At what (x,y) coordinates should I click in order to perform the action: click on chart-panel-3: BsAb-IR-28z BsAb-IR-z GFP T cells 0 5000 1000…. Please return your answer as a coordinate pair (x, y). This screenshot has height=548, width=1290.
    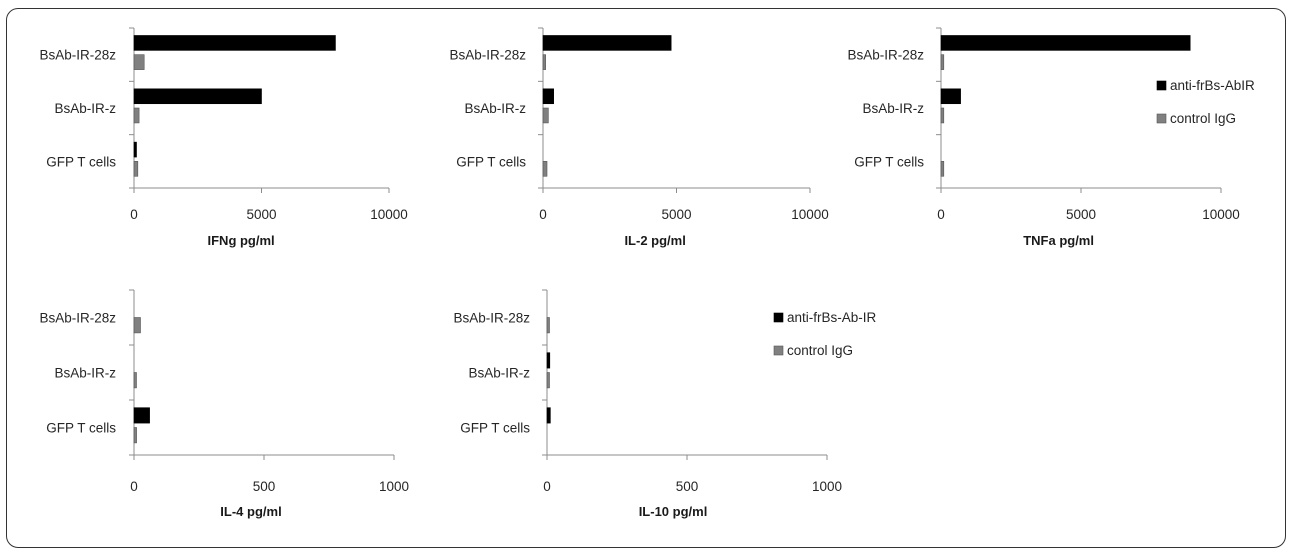
    Looking at the image, I should click on (1051, 137).